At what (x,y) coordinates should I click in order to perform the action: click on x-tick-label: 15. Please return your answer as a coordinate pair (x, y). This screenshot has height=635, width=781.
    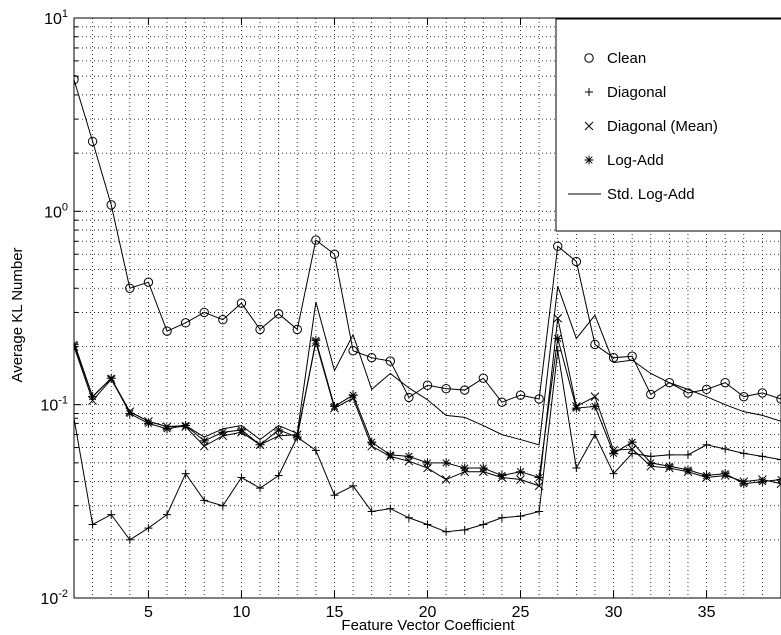
    Looking at the image, I should click on (335, 612).